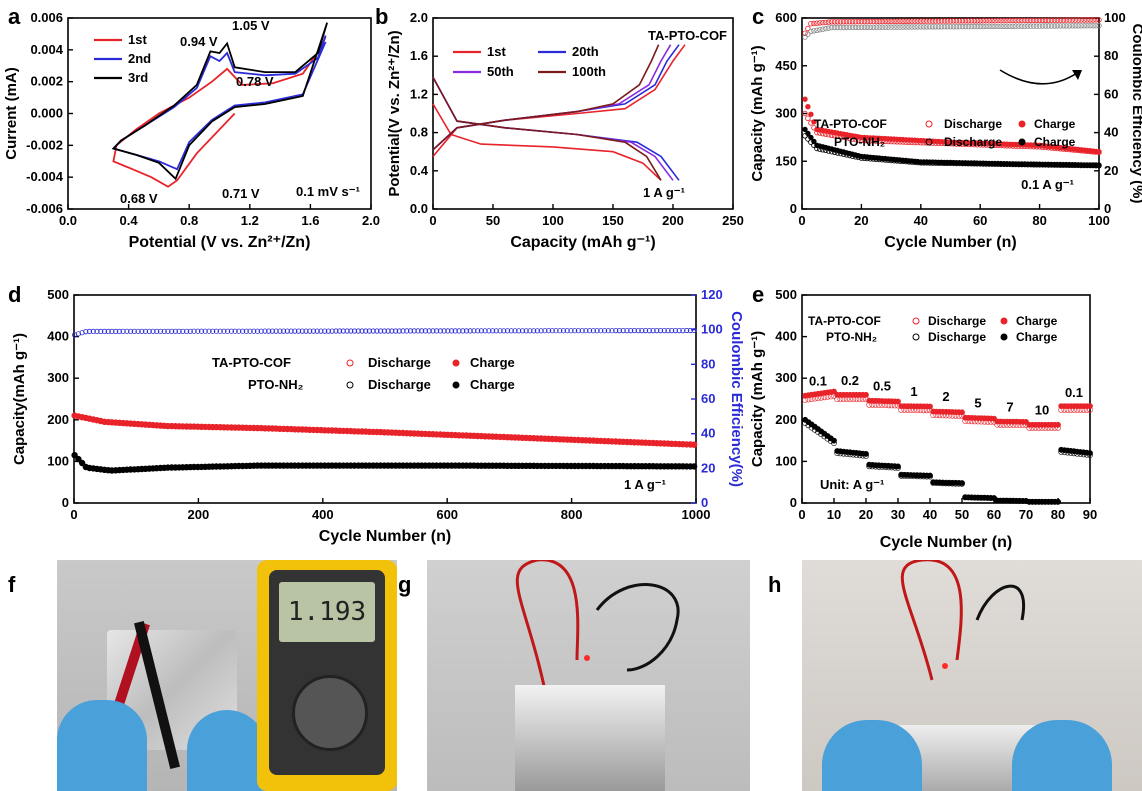 This screenshot has width=1142, height=791. What do you see at coordinates (405, 584) in the screenshot?
I see `panel-letter-g: g` at bounding box center [405, 584].